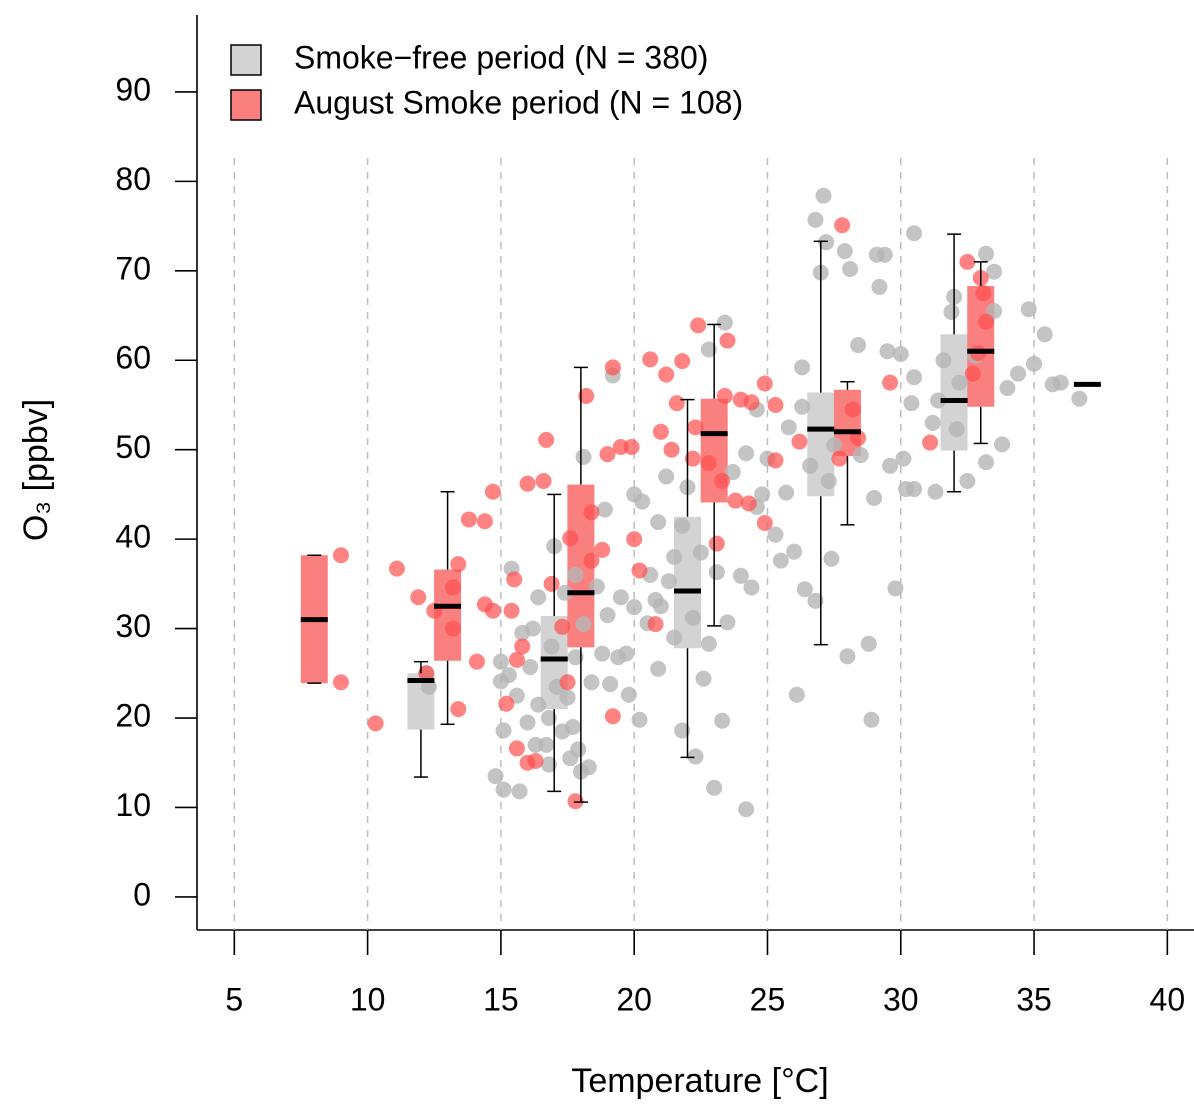 This screenshot has width=1194, height=1105. Describe the element at coordinates (133, 626) in the screenshot. I see `y-tick-label: 30` at that location.